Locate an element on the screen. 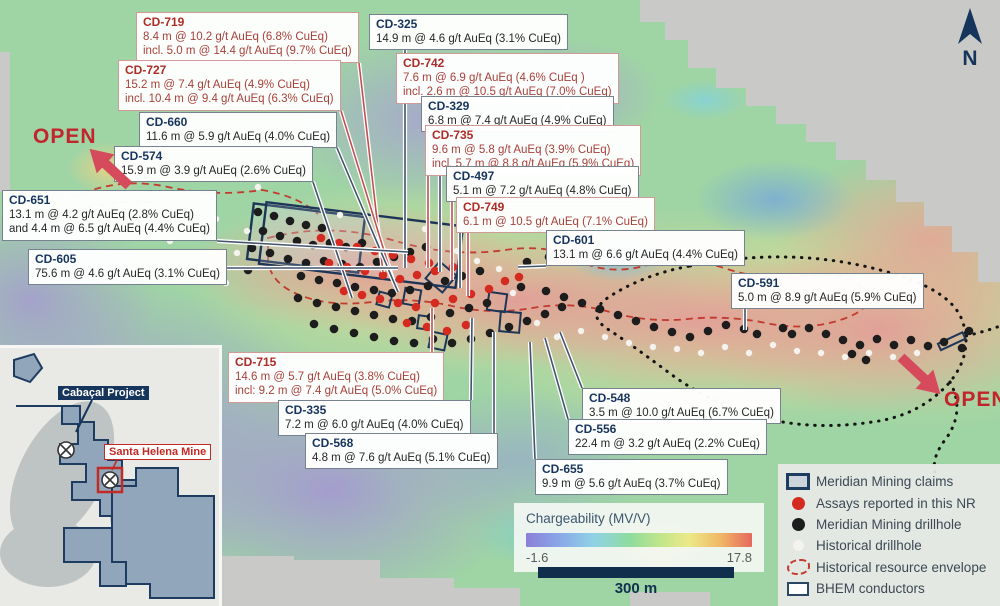  inset-map-graphic is located at coordinates (107, 475).